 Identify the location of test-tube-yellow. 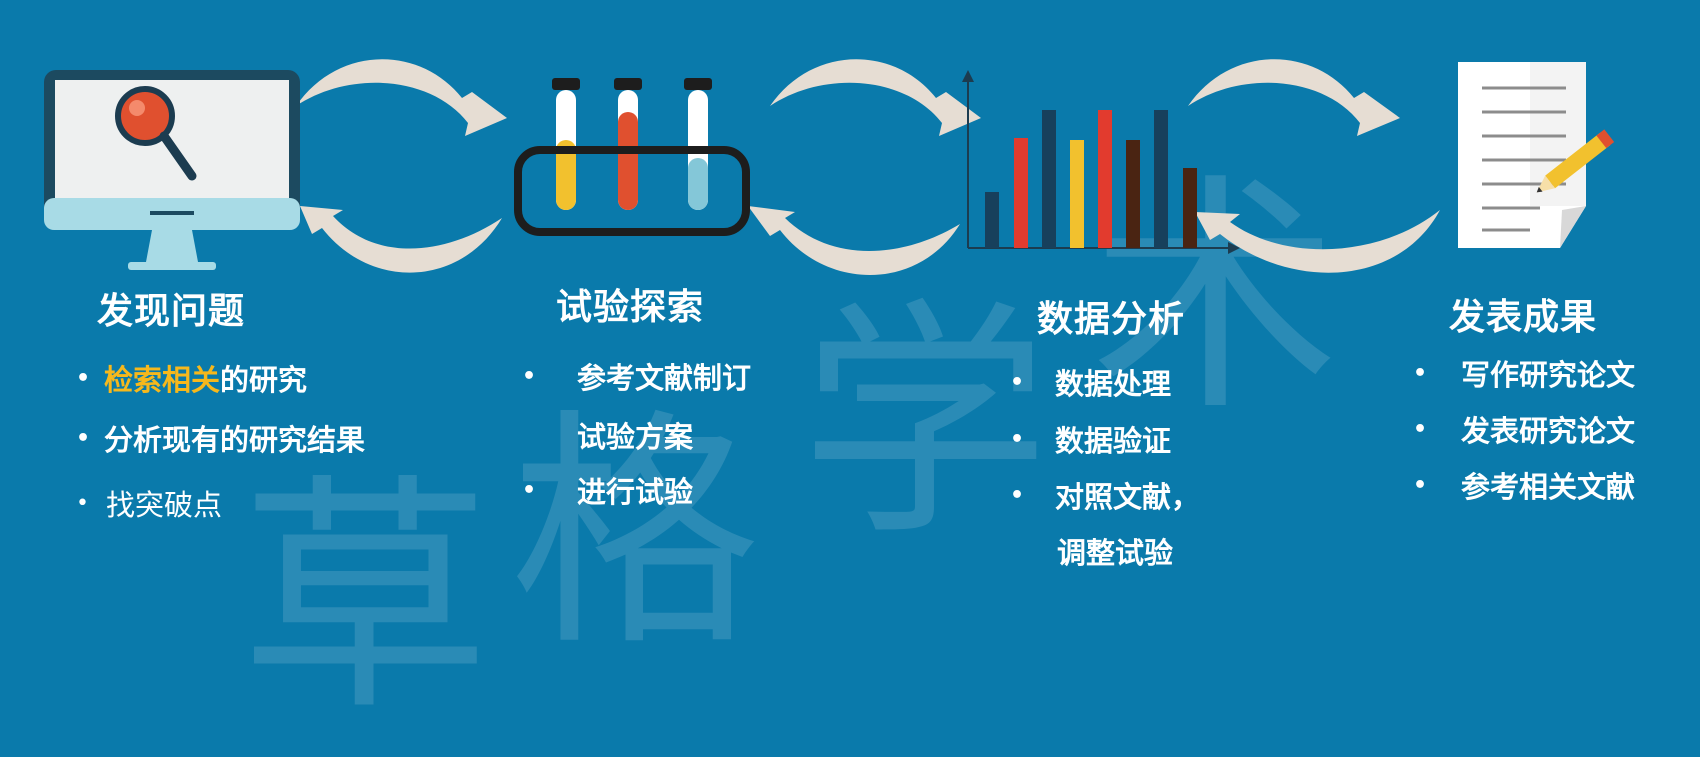
(566, 144).